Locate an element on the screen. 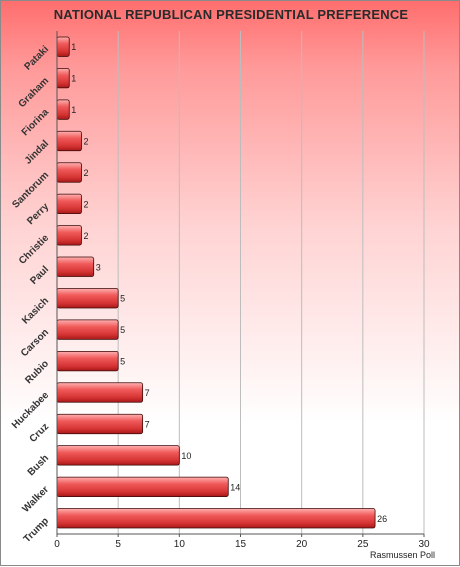  bar-jindal is located at coordinates (69, 141).